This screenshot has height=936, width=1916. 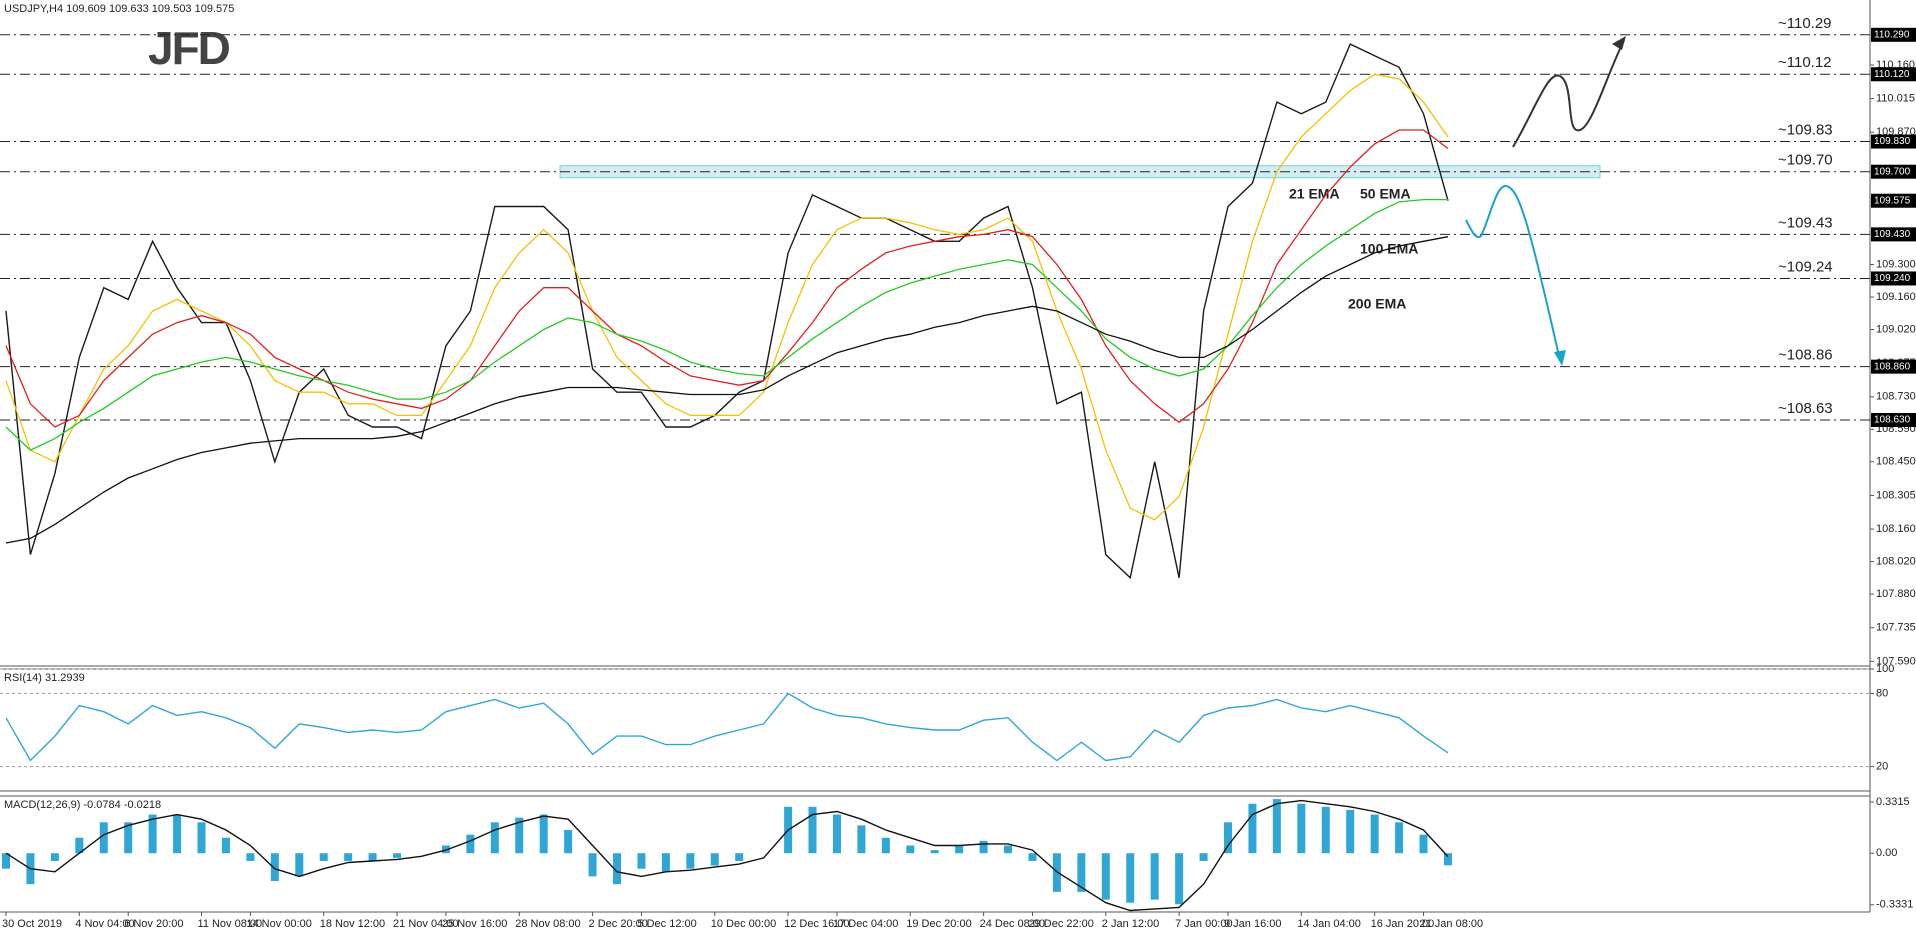 What do you see at coordinates (1452, 924) in the screenshot?
I see `x-tick-label: 21 Jan 08:00` at bounding box center [1452, 924].